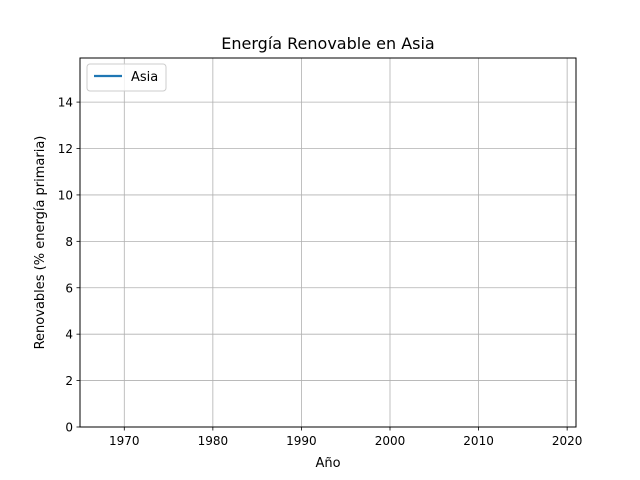 This screenshot has height=480, width=640. What do you see at coordinates (65, 103) in the screenshot?
I see `y-tick-label: 14` at bounding box center [65, 103].